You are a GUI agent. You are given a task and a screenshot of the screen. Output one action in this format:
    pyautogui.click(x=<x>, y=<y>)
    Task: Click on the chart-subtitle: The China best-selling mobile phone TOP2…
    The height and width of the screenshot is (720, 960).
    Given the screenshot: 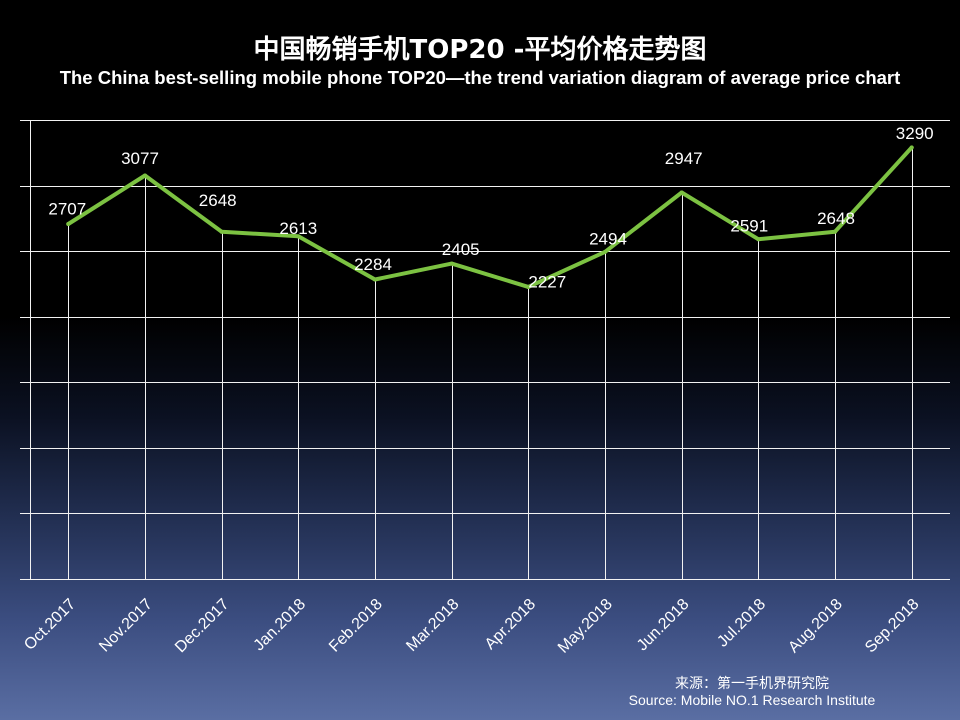 What is the action you would take?
    pyautogui.click(x=480, y=77)
    